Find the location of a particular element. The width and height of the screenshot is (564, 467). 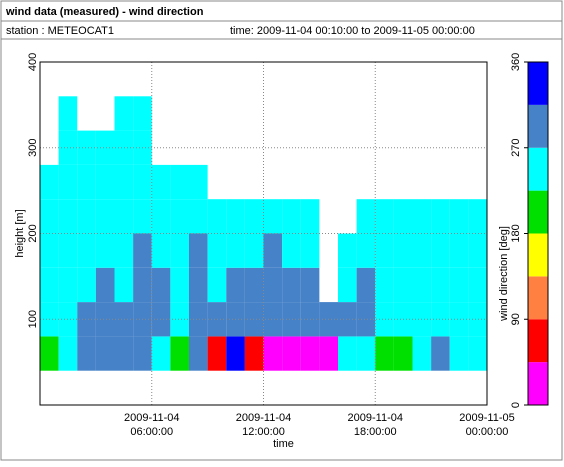

colorbar-tick-label: 270 is located at coordinates (516, 148).